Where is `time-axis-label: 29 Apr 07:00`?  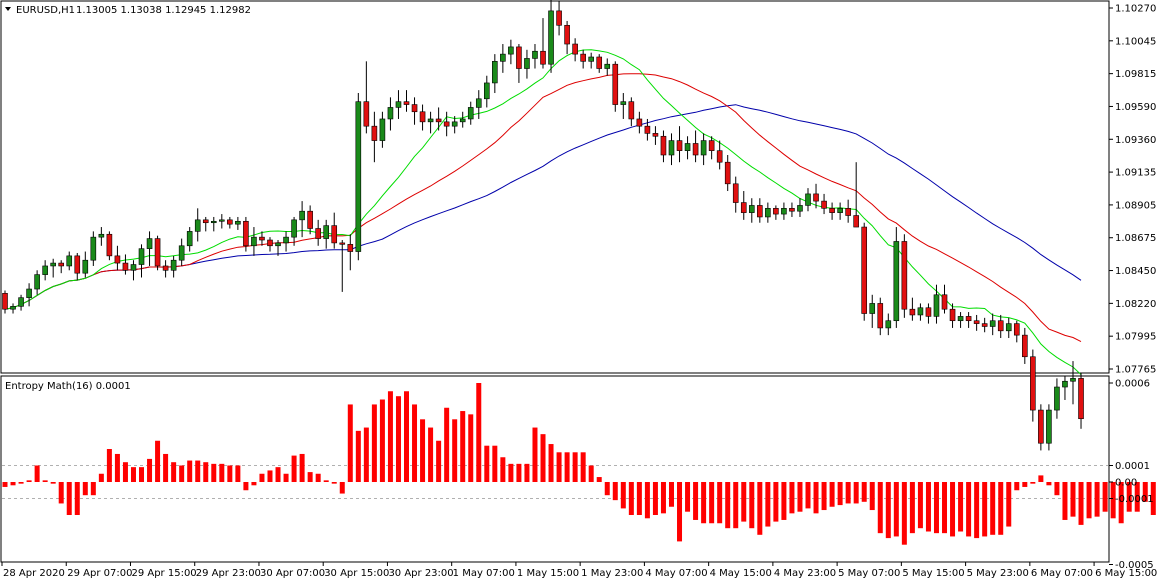
time-axis-label: 29 Apr 07:00 is located at coordinates (99, 573).